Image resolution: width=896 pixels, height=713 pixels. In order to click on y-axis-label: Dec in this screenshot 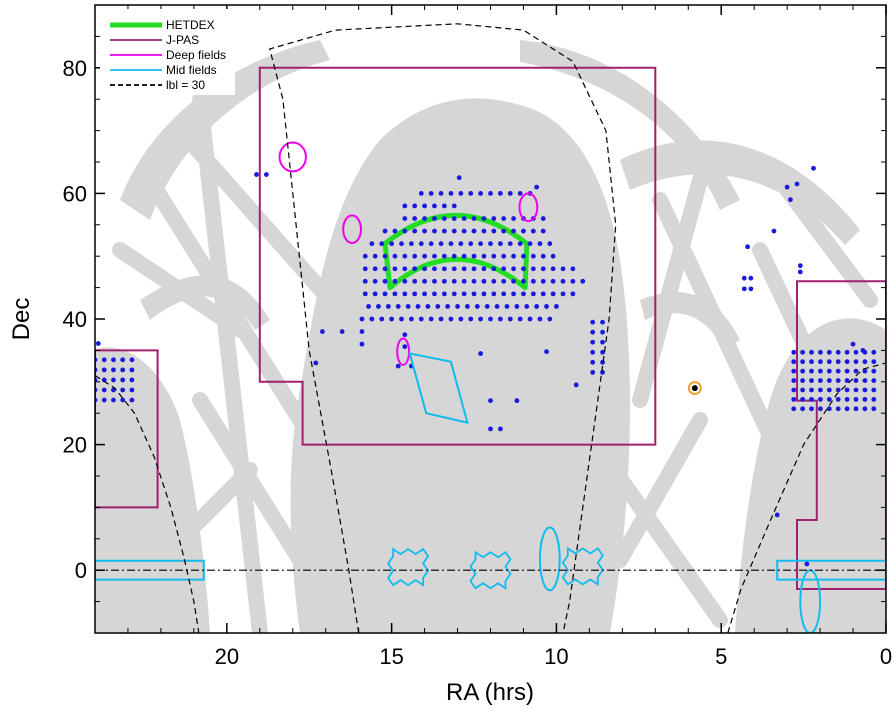, I will do `click(21, 319)`.